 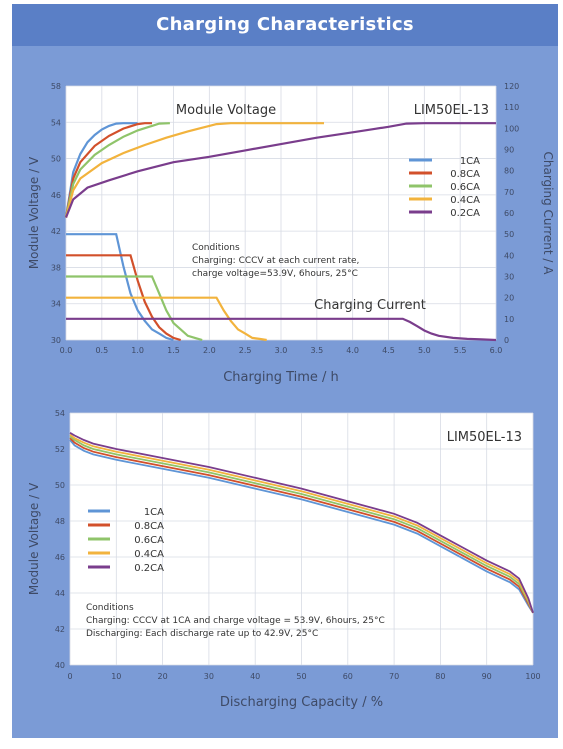 What do you see at coordinates (226, 110) in the screenshot?
I see `voltage-curve-label: Module Voltage` at bounding box center [226, 110].